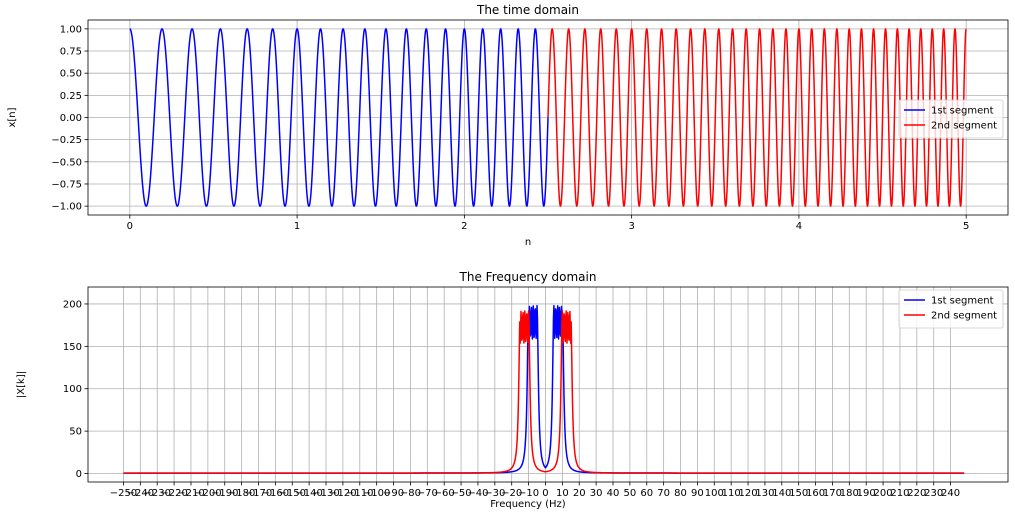  Describe the element at coordinates (511, 493) in the screenshot. I see `x-tick-label: −20` at that location.